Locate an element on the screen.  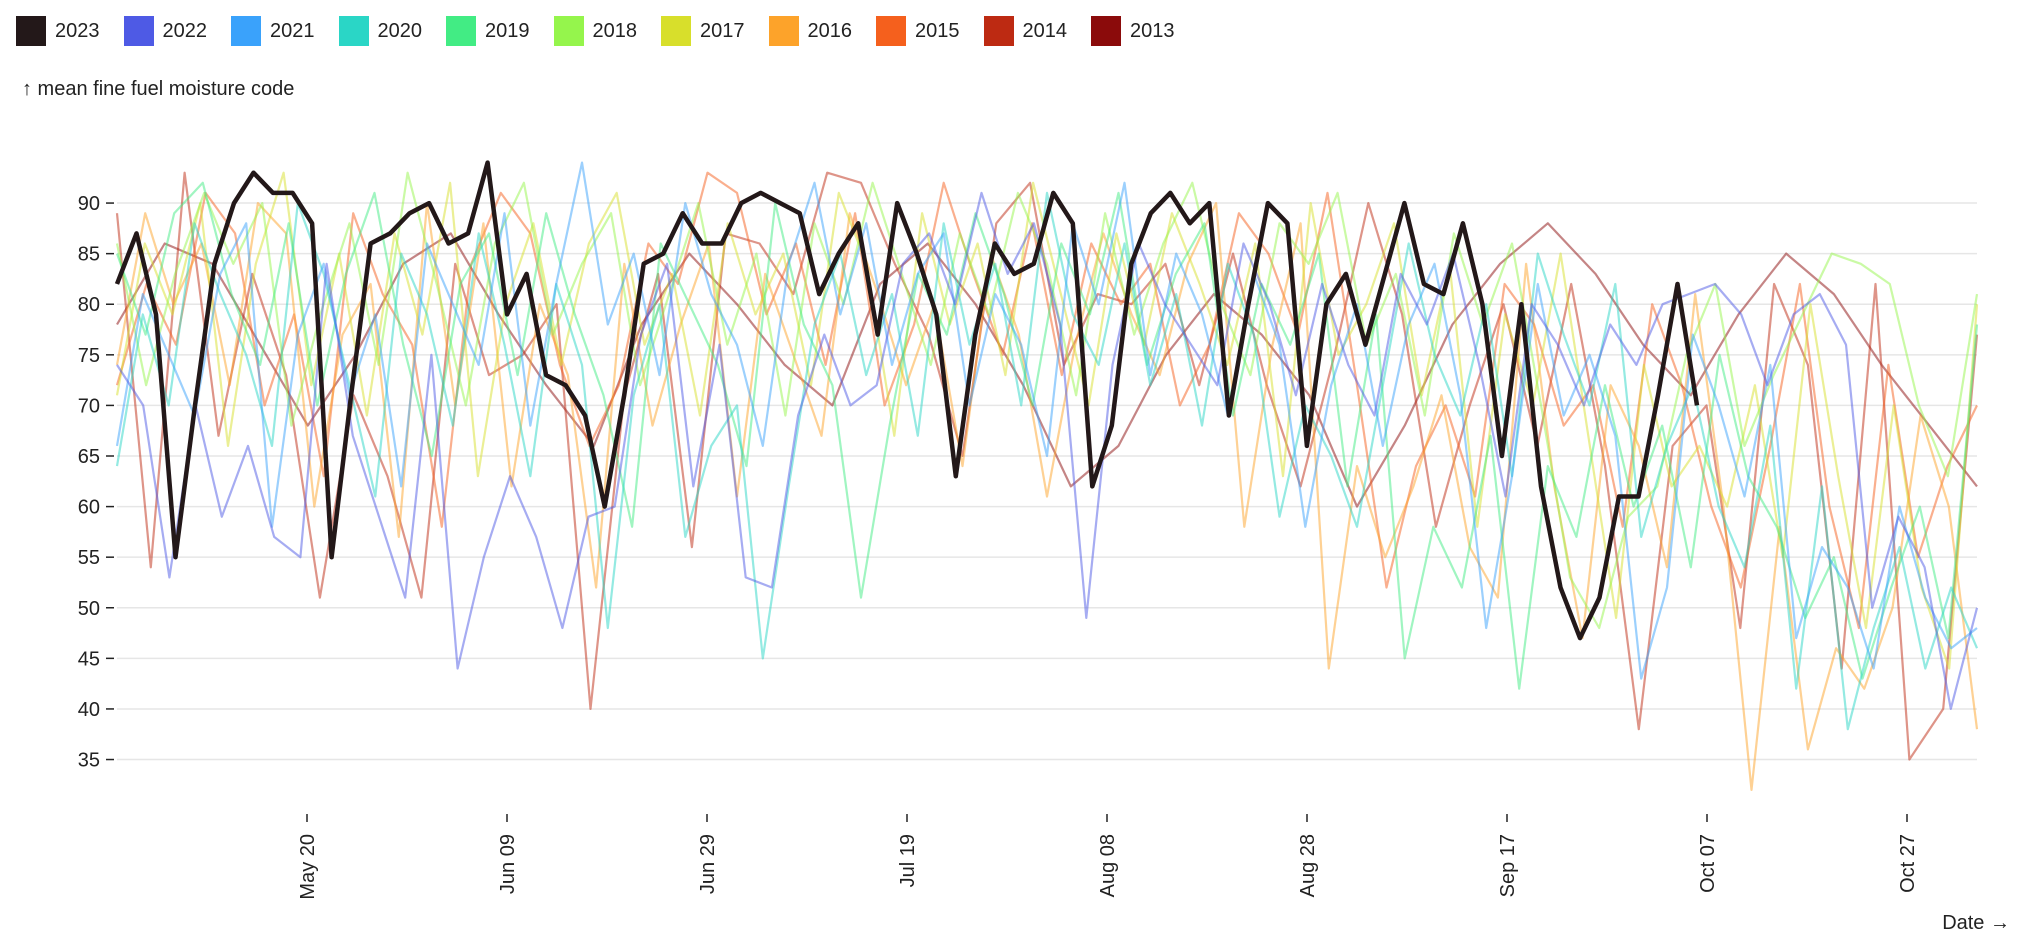
x-tick-label: Jul 19 is located at coordinates (908, 860).